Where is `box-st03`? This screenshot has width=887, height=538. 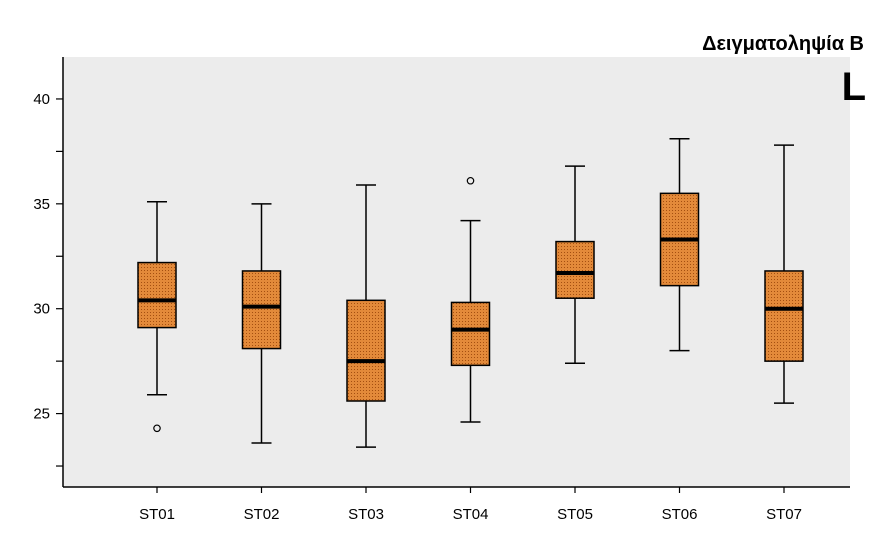 box-st03 is located at coordinates (366, 316).